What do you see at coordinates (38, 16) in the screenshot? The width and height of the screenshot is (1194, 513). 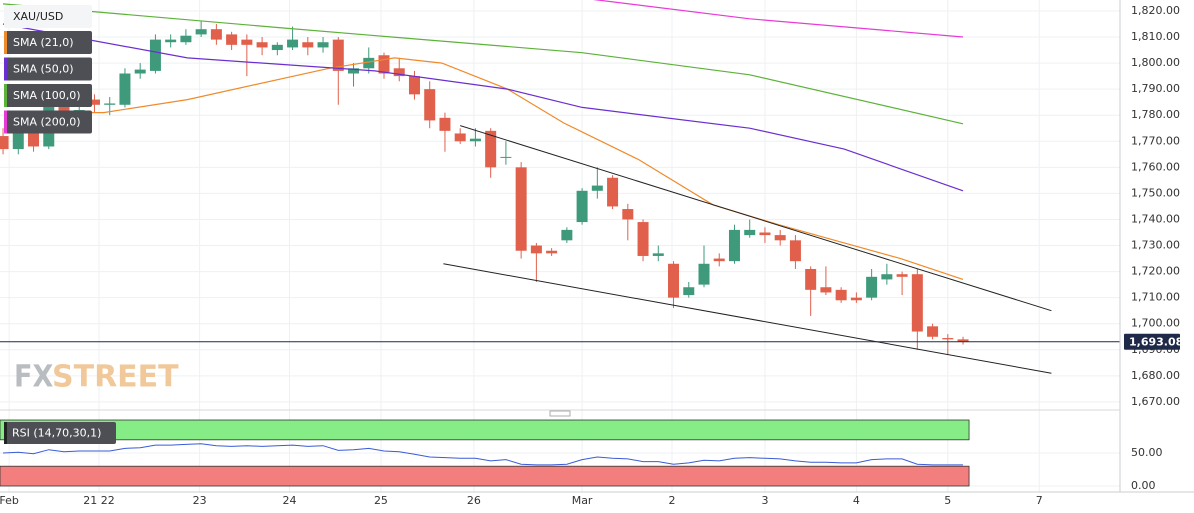 I see `legend-title: XAU/USD` at bounding box center [38, 16].